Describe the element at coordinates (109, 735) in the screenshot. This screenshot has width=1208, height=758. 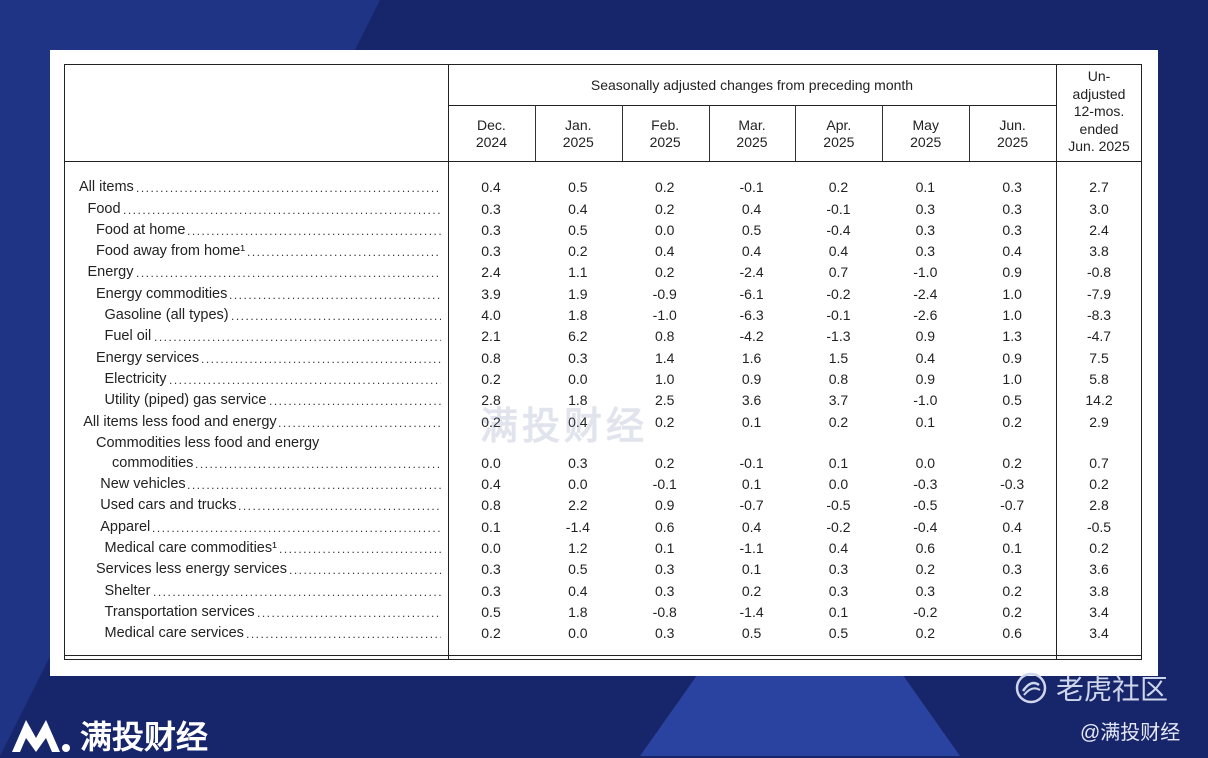
I see `footer-brand-logo: 满投财经` at that location.